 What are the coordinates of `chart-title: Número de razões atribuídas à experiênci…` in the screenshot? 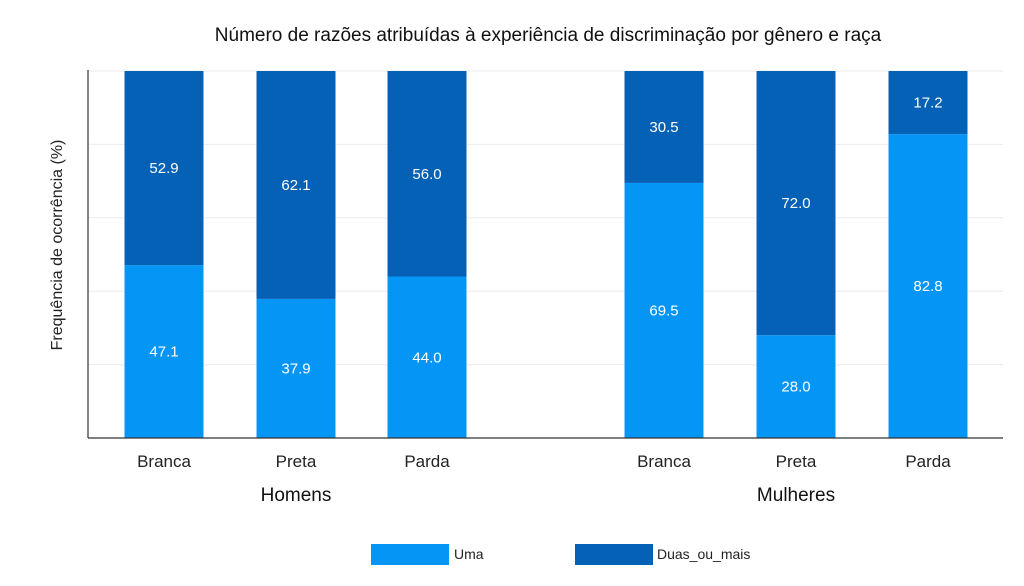 It's located at (548, 35).